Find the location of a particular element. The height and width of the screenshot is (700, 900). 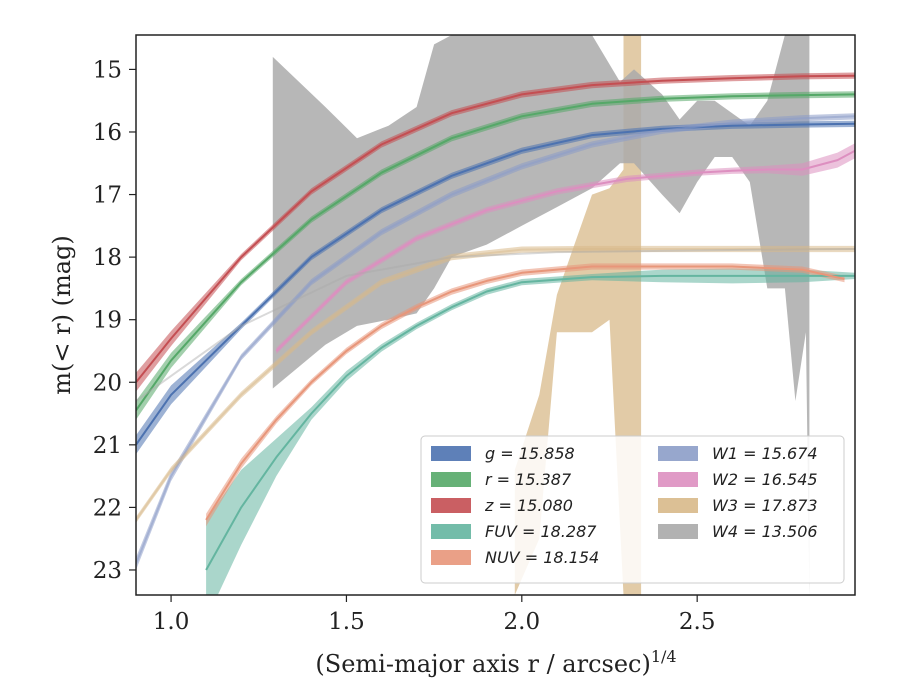

legend-swatch-nuv is located at coordinates (451, 557).